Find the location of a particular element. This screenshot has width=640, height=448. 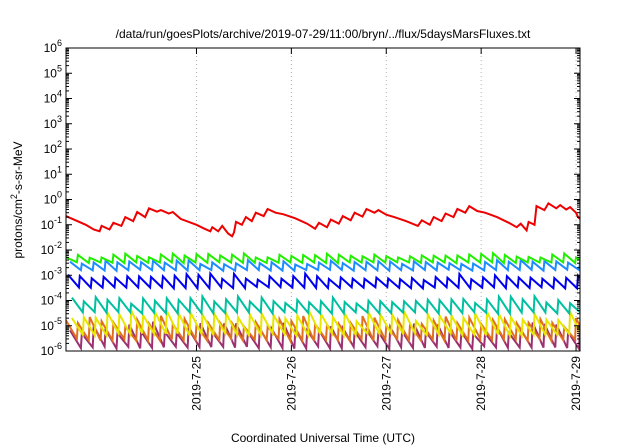

y-tick-label: 10⁴ is located at coordinates (53, 97).